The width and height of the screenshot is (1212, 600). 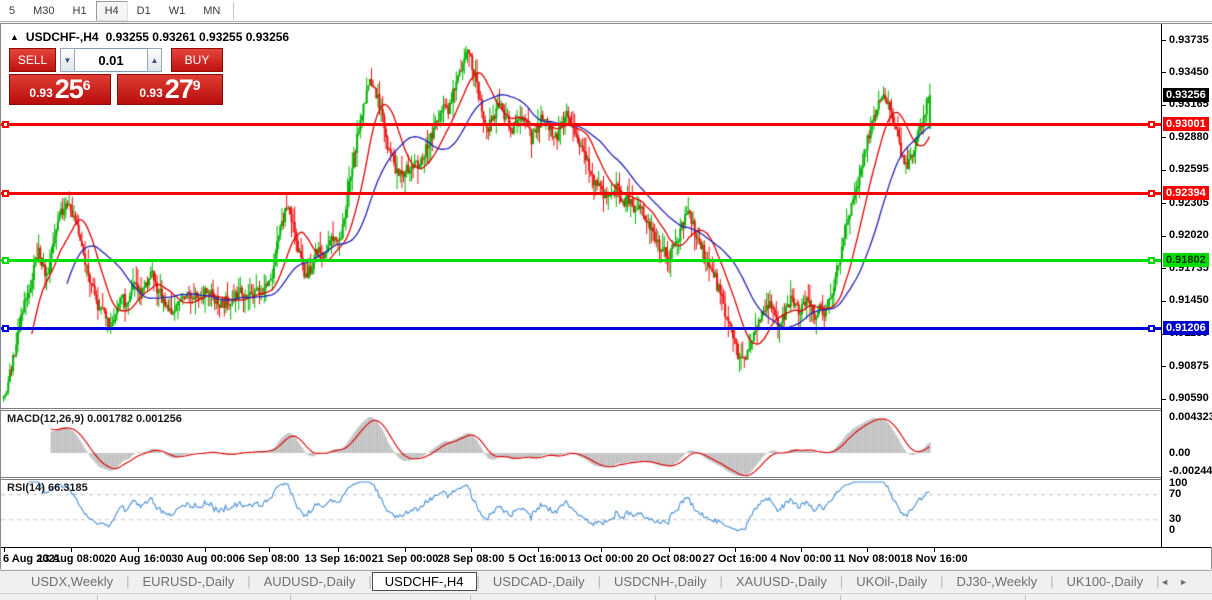 What do you see at coordinates (1189, 137) in the screenshot?
I see `price-tick-label: 0.92880` at bounding box center [1189, 137].